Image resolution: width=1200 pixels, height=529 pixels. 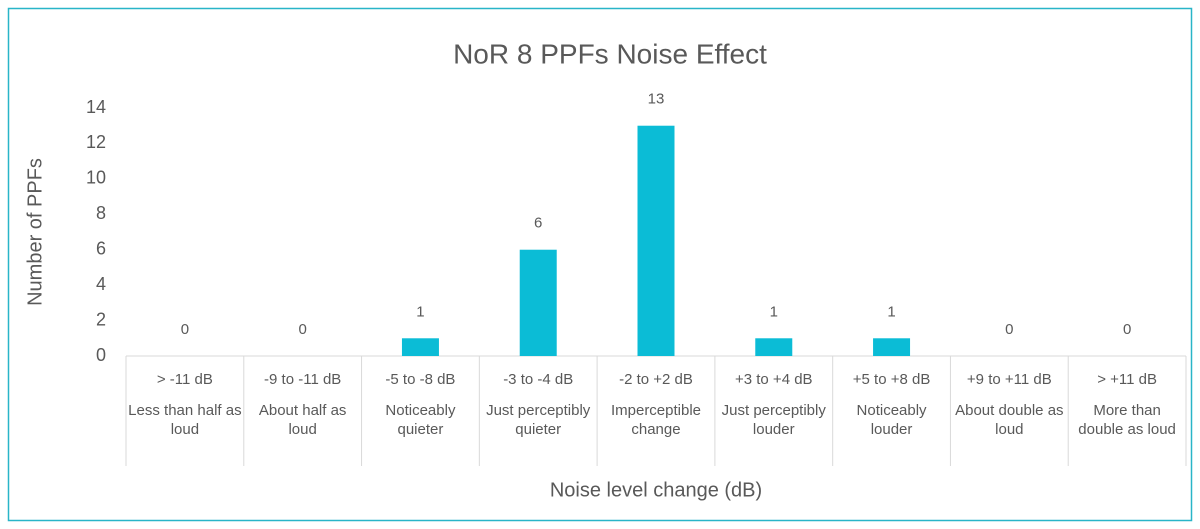 I want to click on x-tick-label: -2 to +2 dB, so click(x=656, y=379).